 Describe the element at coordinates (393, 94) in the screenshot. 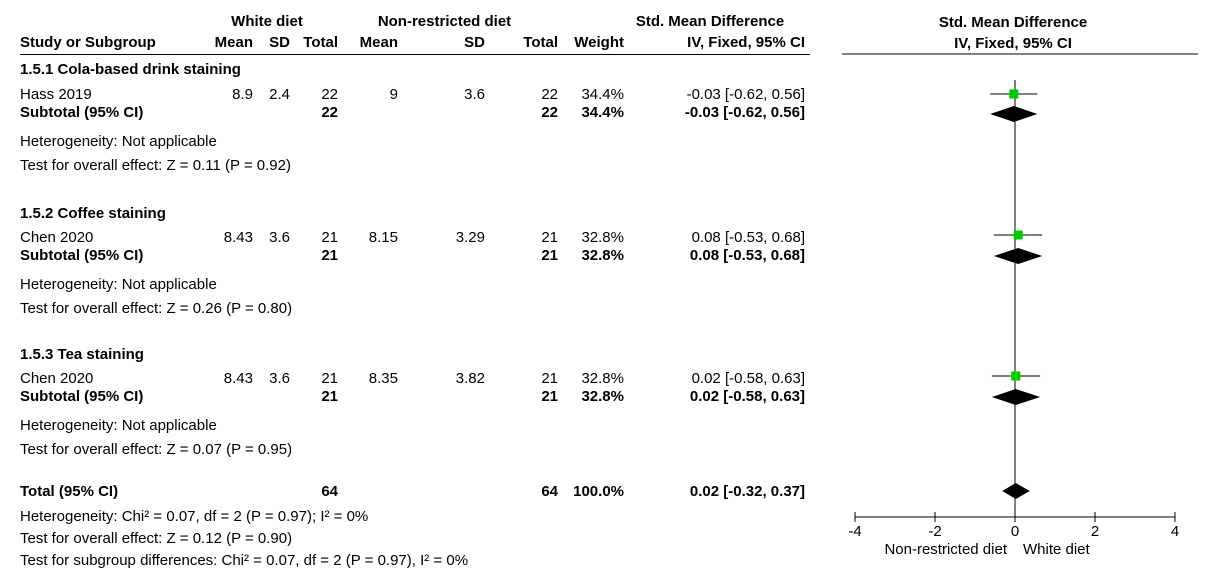

I see `study-c-mean: 9` at that location.